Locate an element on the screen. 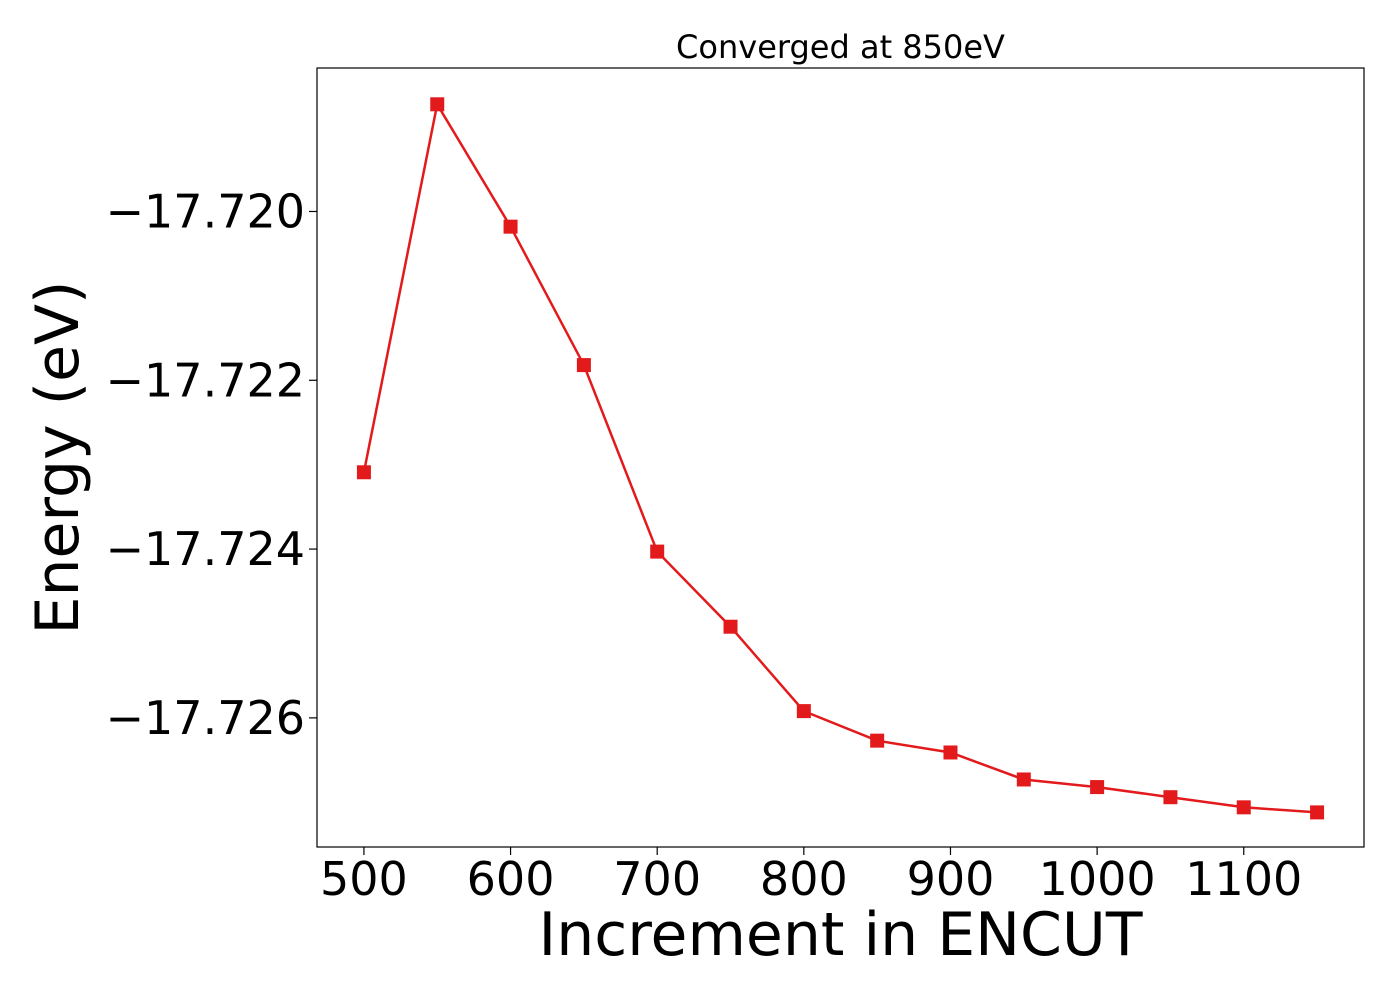 This screenshot has width=1400, height=1000. y-tick-label: −17.720 is located at coordinates (206, 211).